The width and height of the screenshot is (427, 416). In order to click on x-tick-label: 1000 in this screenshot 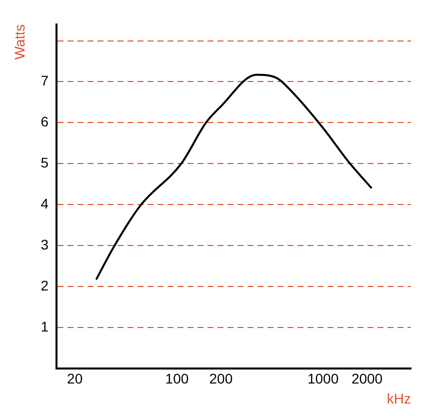, I will do `click(323, 378)`.